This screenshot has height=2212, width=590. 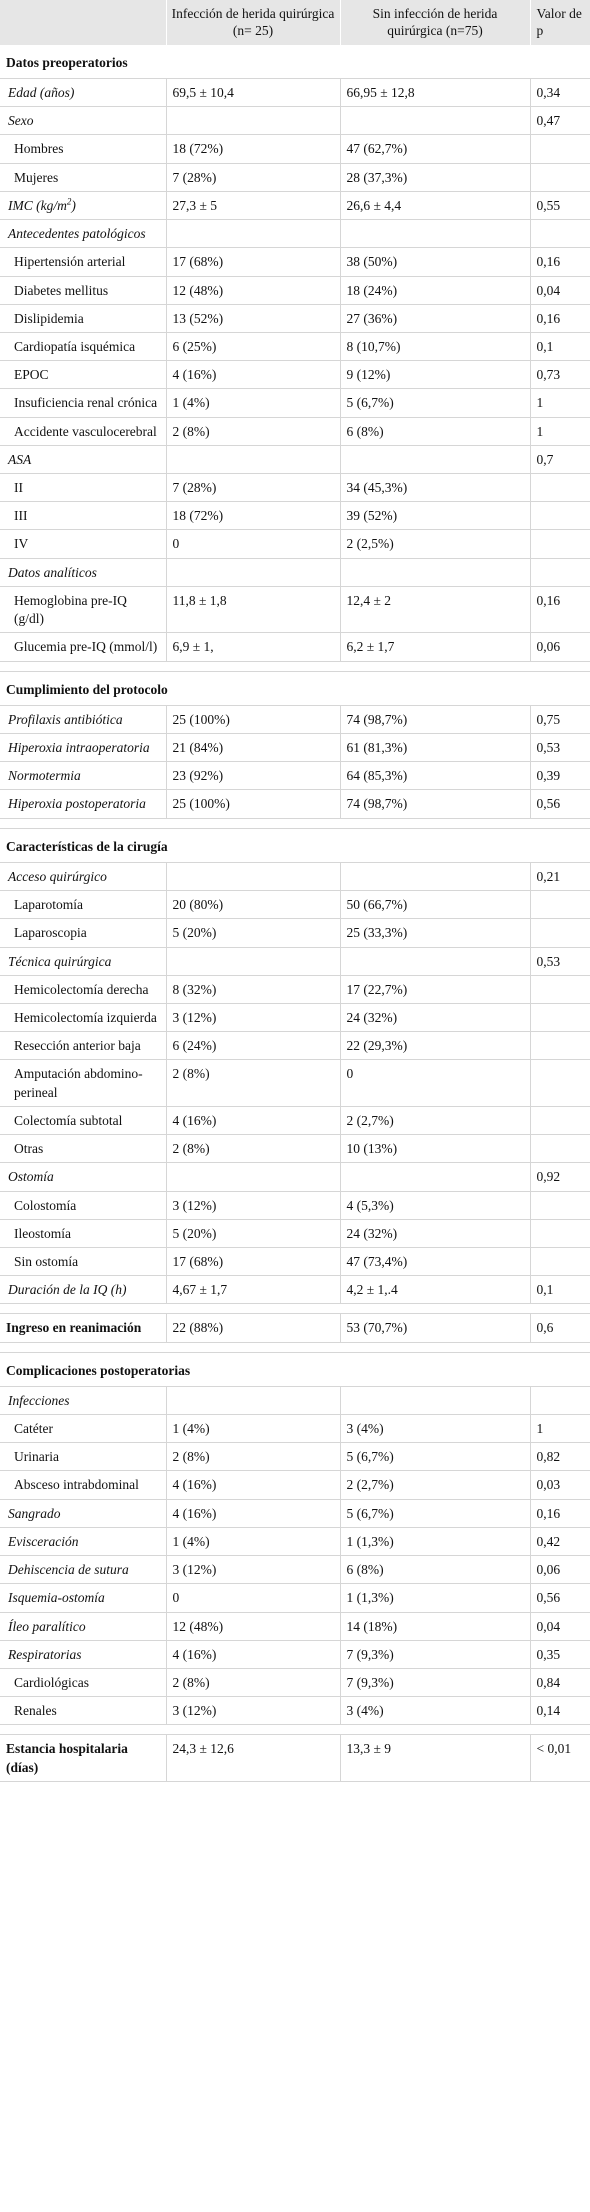 What do you see at coordinates (434, 93) in the screenshot?
I see `value-no-infection: 66,95 ± 12,8` at bounding box center [434, 93].